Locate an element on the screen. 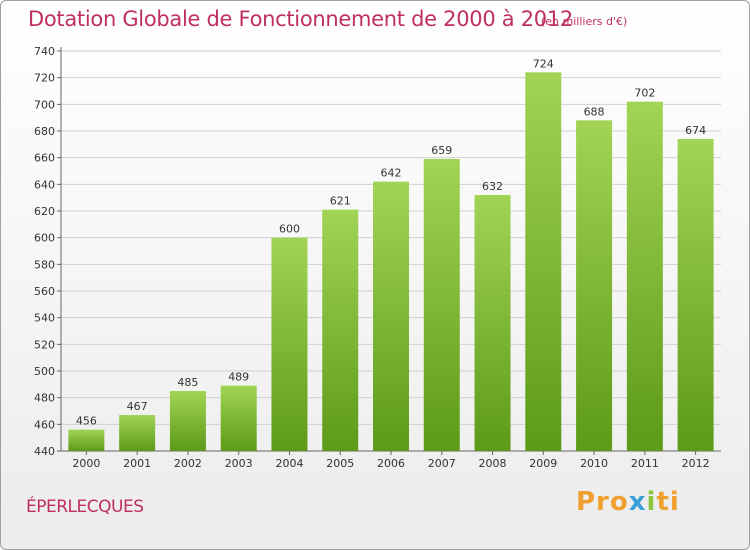 The height and width of the screenshot is (550, 750). bar-2012 is located at coordinates (695, 295).